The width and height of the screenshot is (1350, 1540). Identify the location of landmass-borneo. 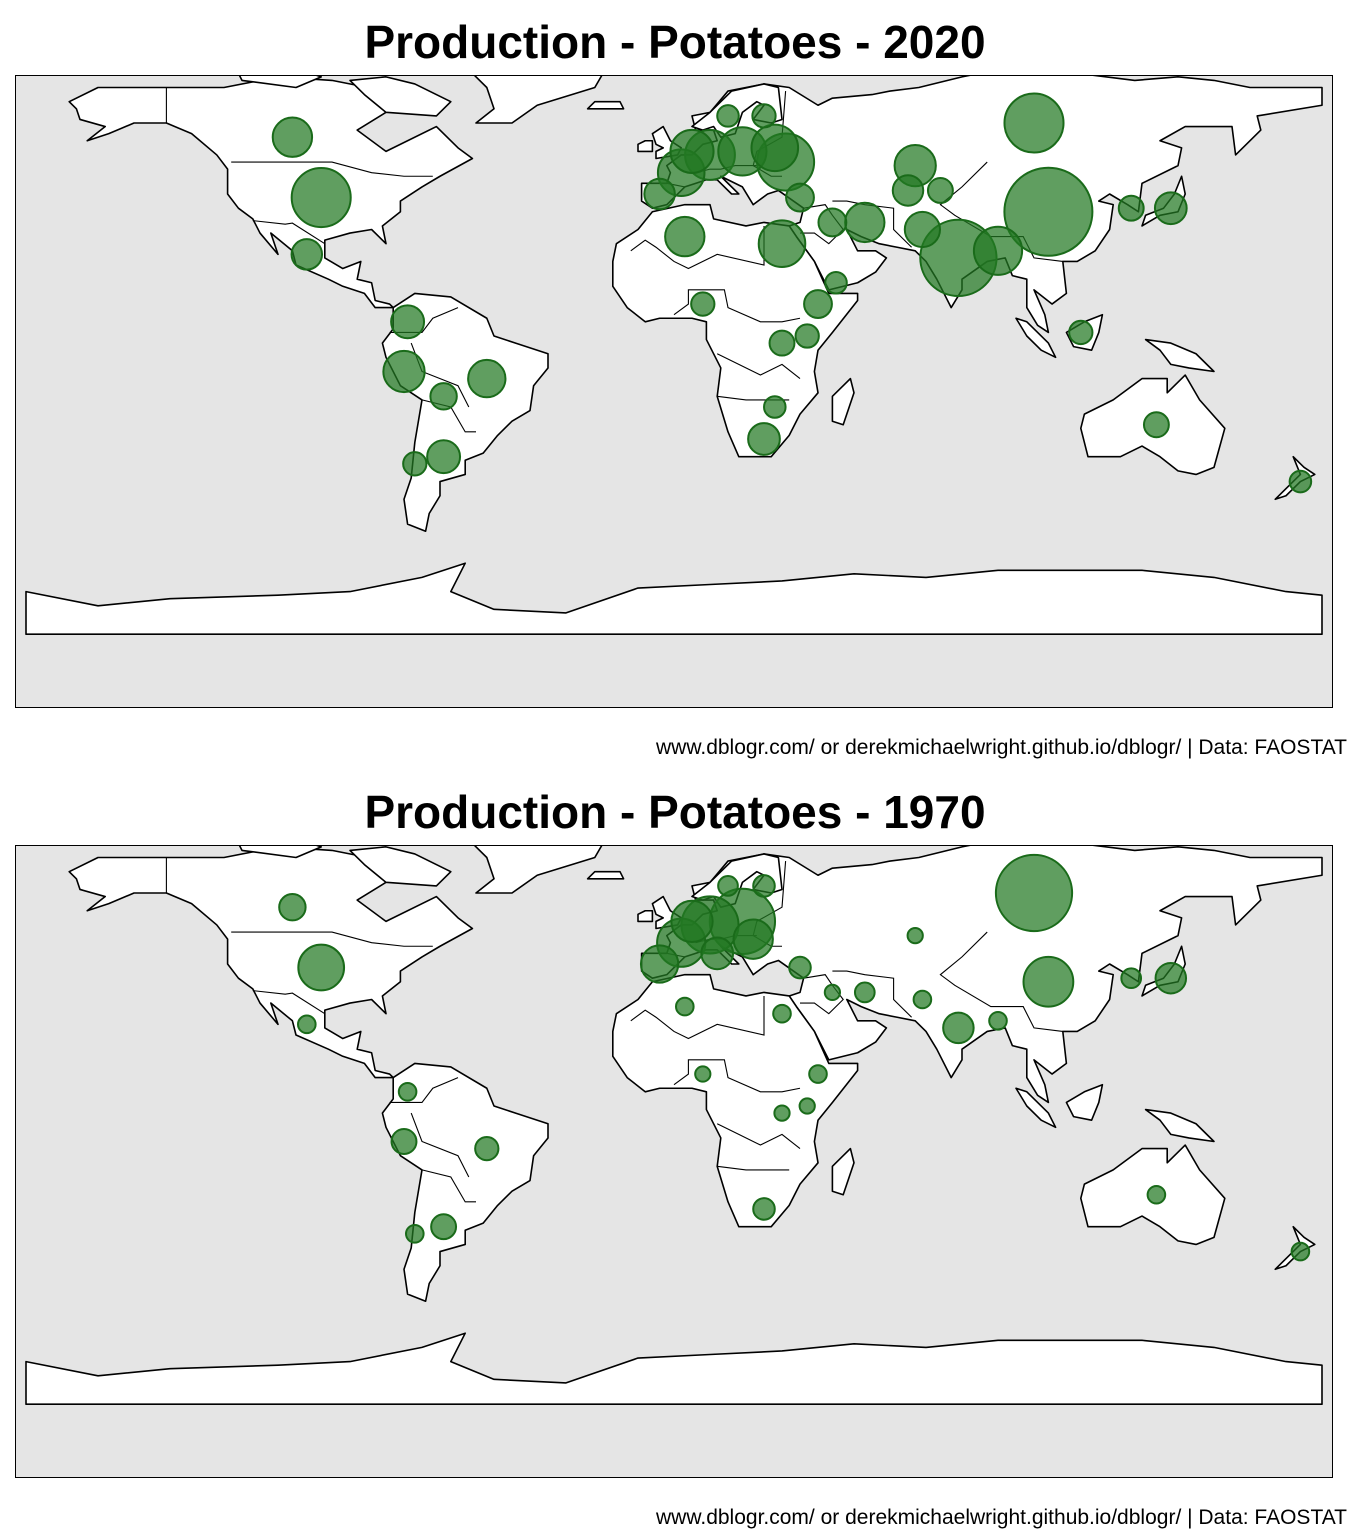
(1084, 1102).